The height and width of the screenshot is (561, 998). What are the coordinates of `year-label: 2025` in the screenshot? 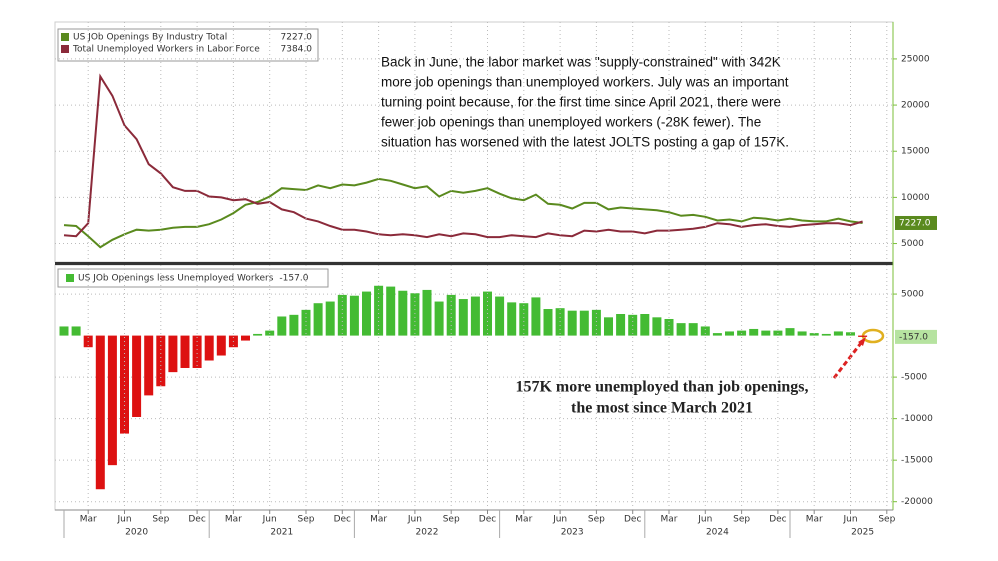 It's located at (862, 533).